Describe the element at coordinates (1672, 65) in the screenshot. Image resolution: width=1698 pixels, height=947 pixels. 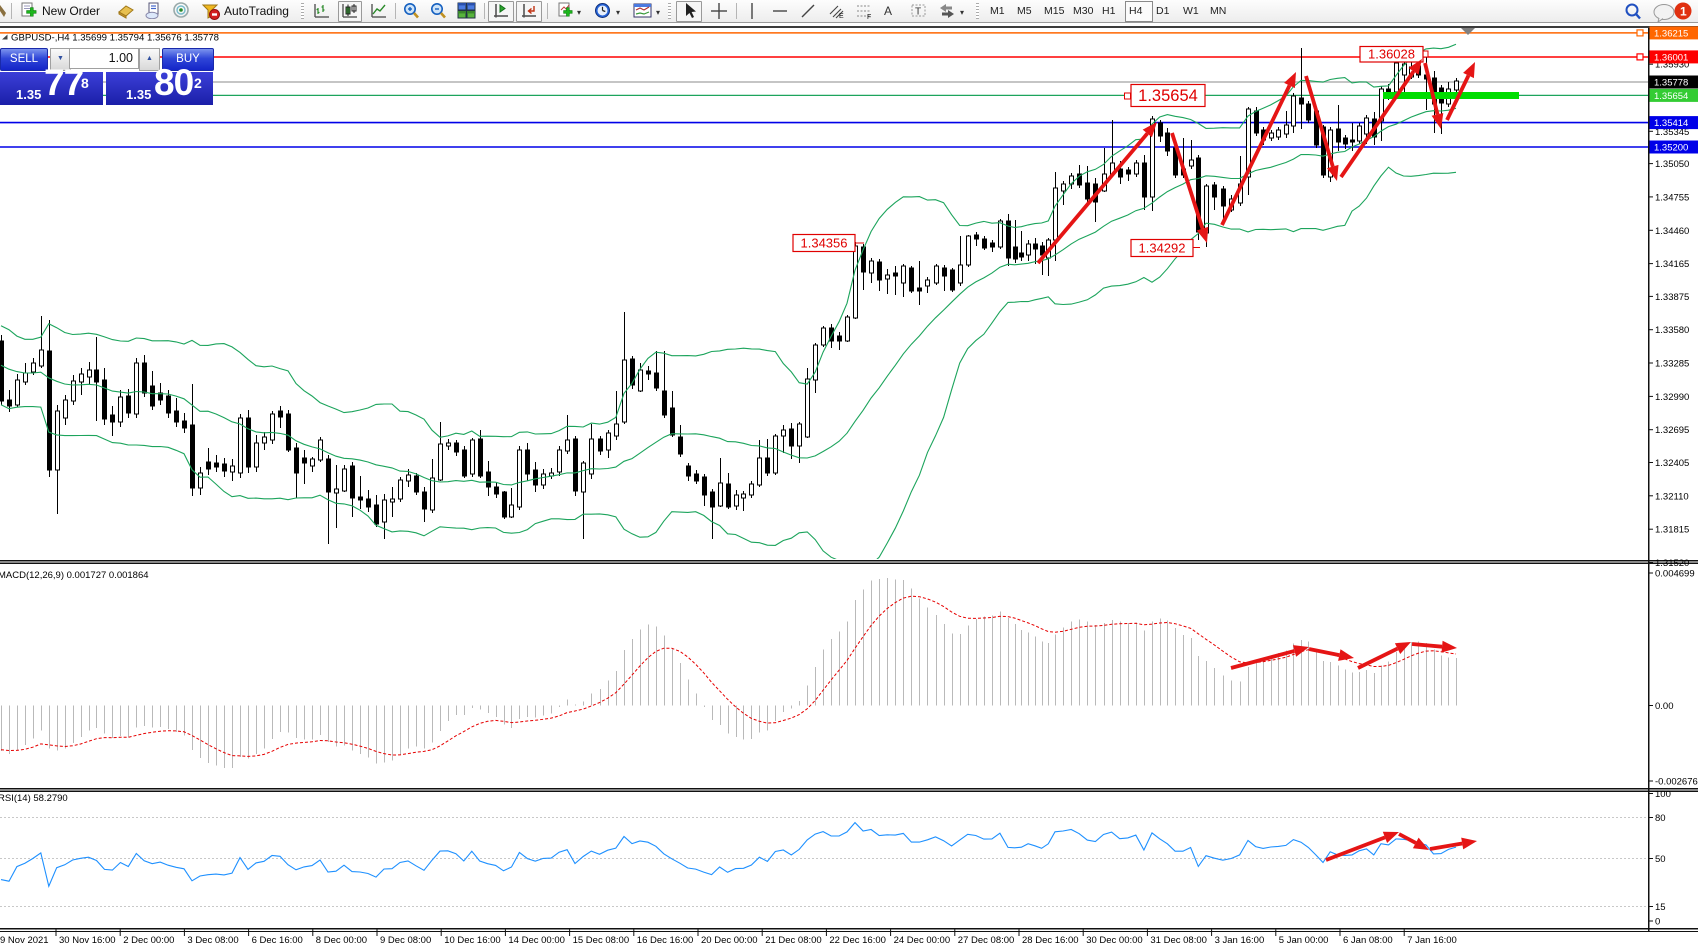
I see `svg-text: 1.35930` at that location.